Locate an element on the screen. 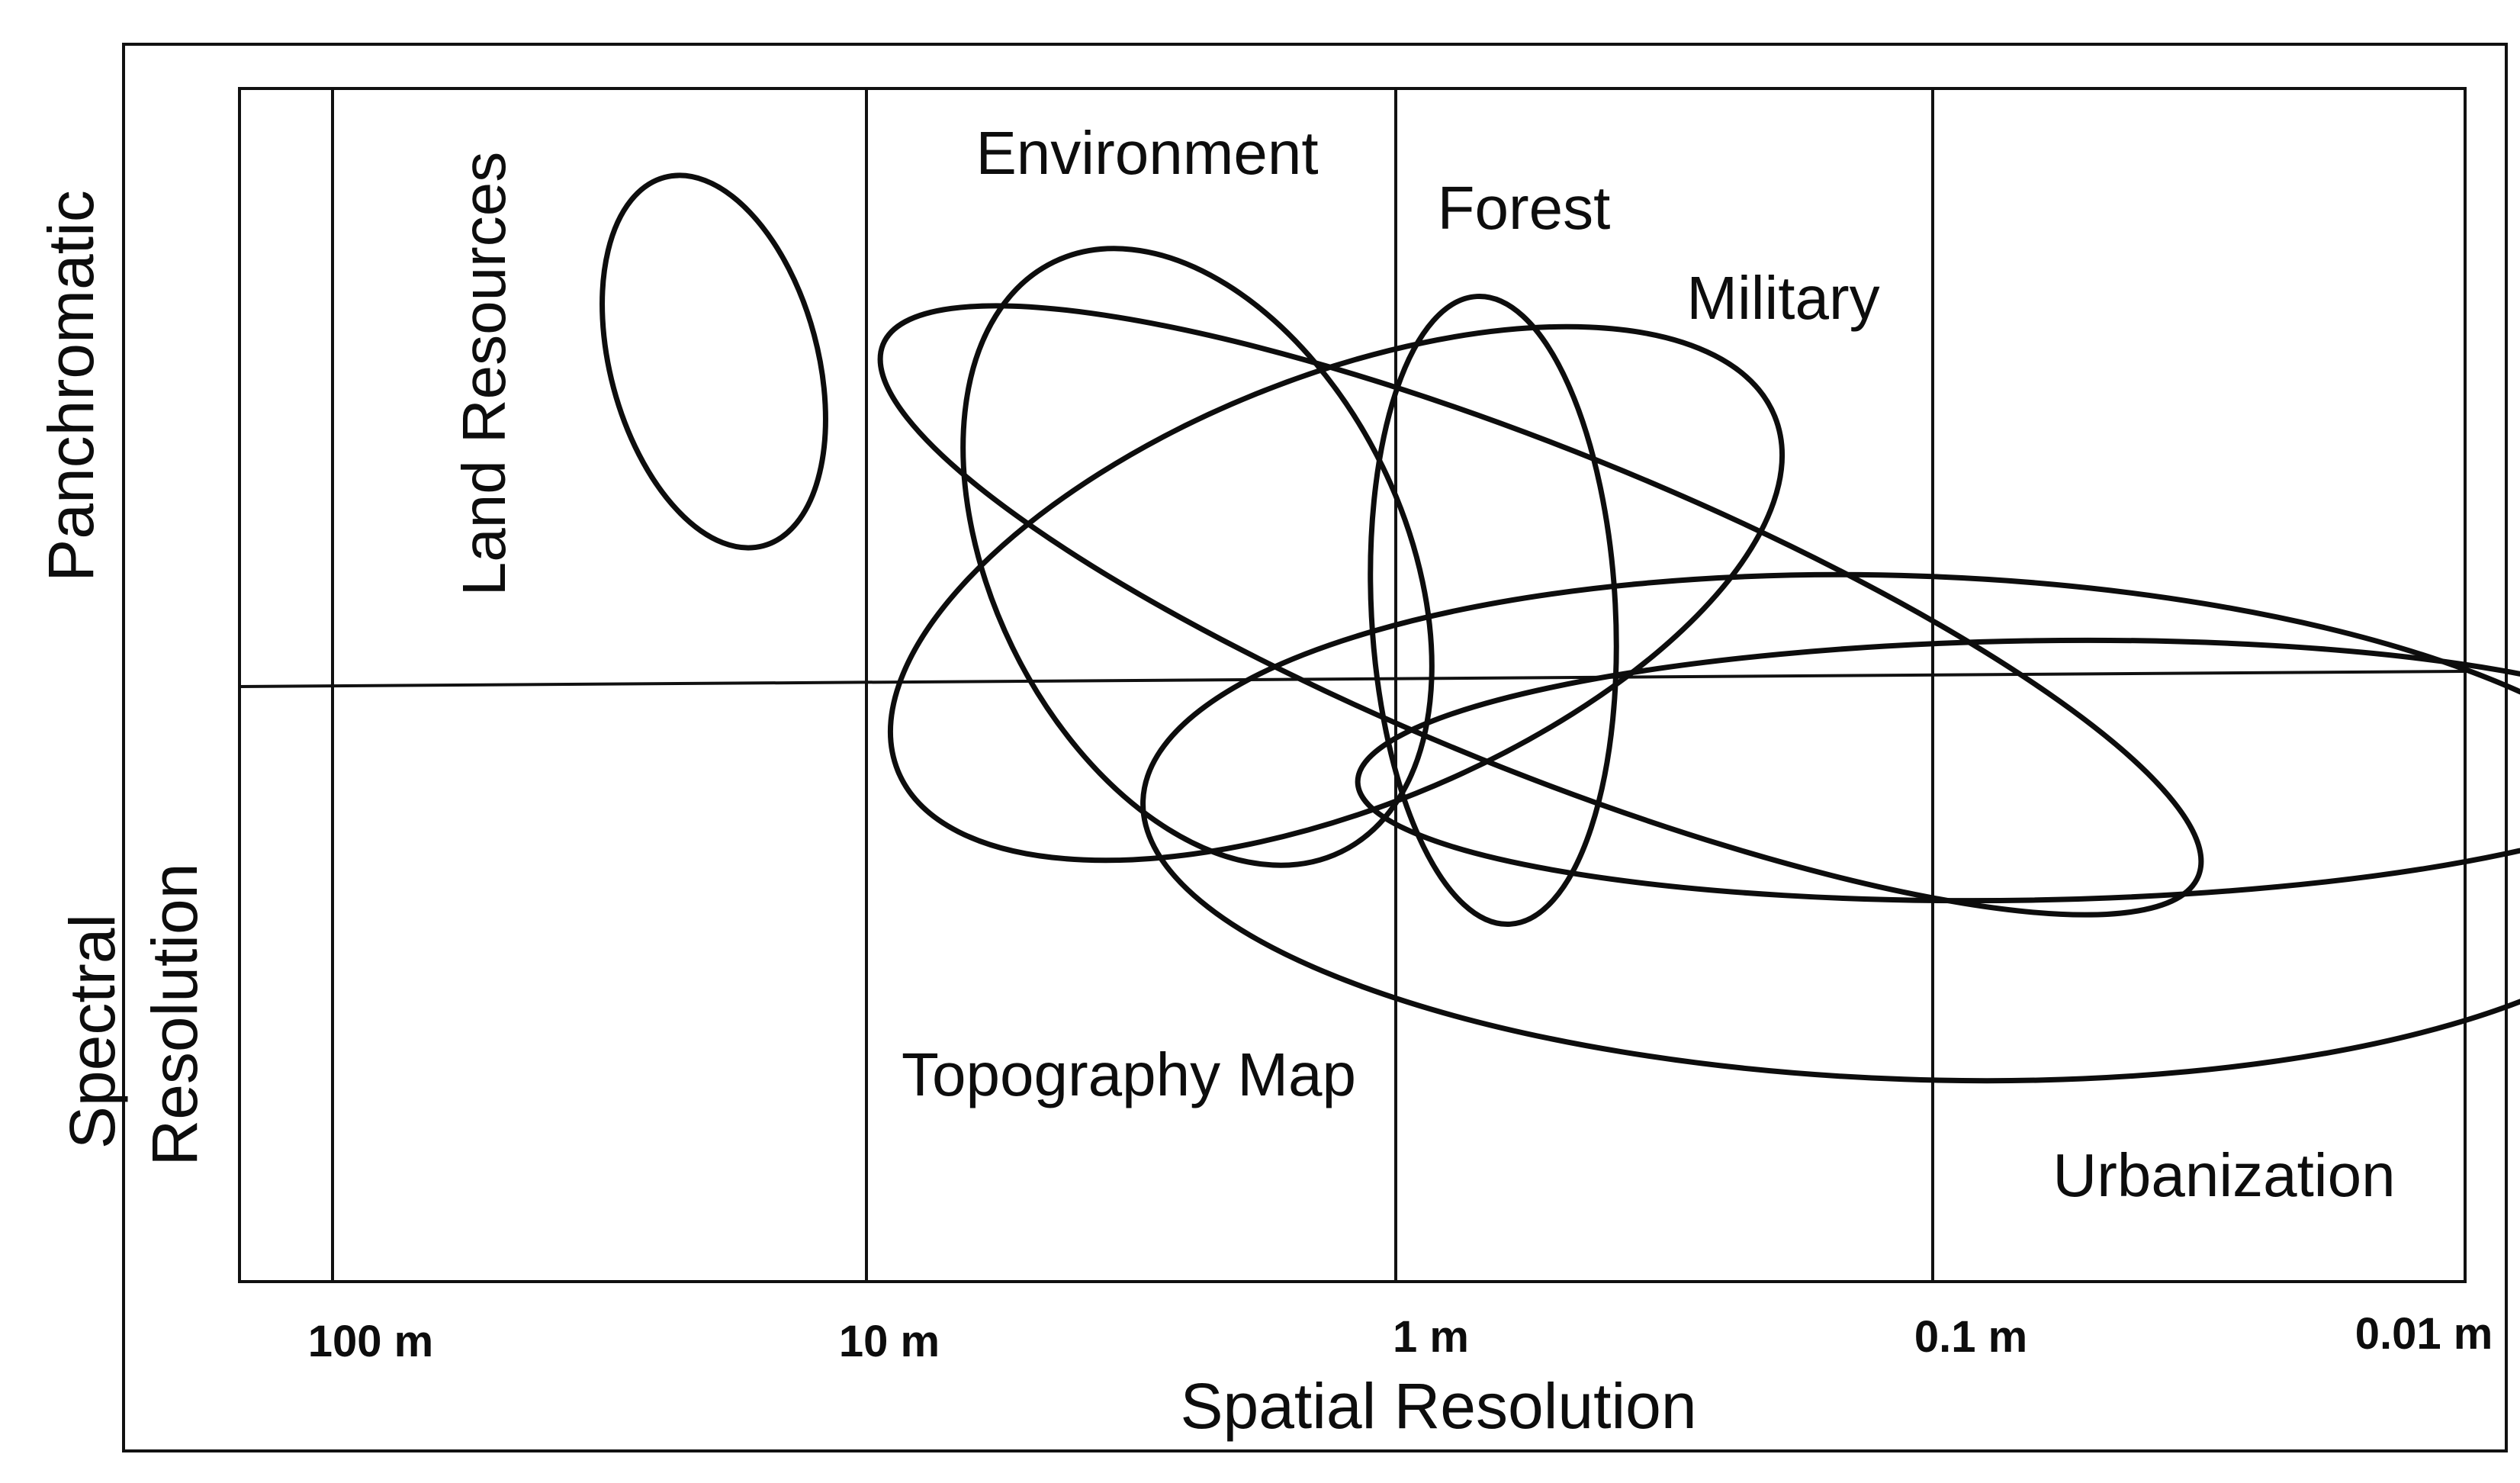  urbanization-inner-region is located at coordinates (1937, 770).